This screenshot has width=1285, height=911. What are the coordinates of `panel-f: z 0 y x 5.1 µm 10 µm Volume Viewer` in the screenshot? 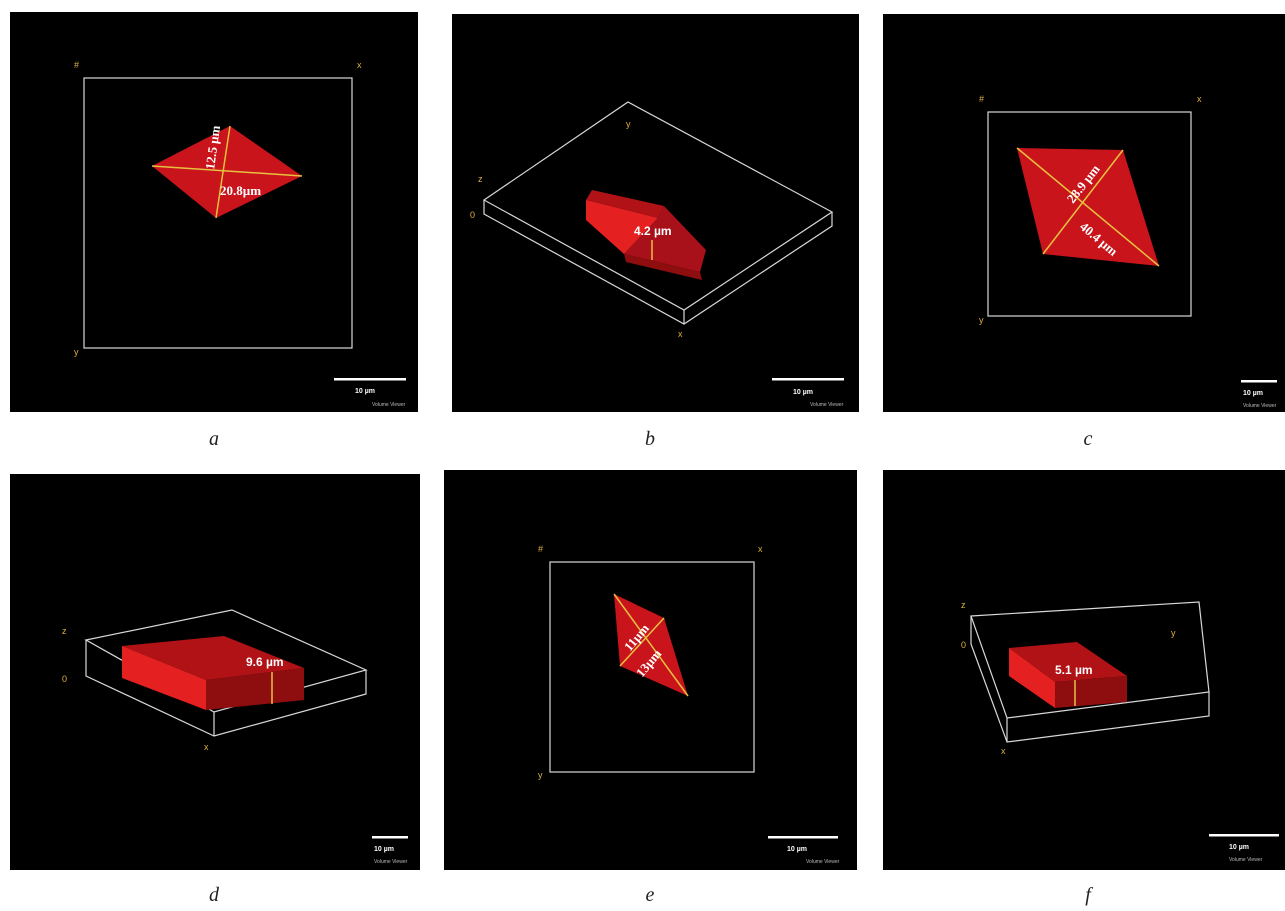 It's located at (1084, 670).